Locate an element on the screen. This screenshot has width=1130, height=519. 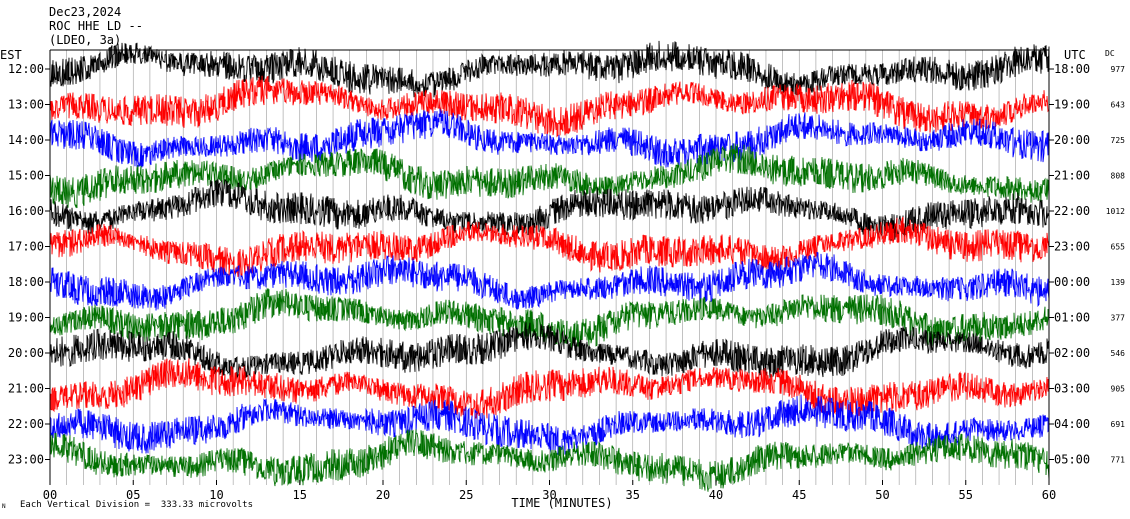
est-hour-label: 15:00 is located at coordinates (26, 176).